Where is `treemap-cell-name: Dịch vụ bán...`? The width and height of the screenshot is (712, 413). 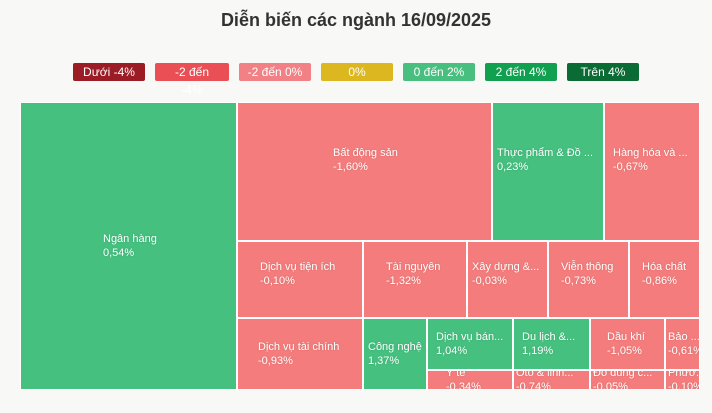
treemap-cell-name: Dịch vụ bán... is located at coordinates (470, 337).